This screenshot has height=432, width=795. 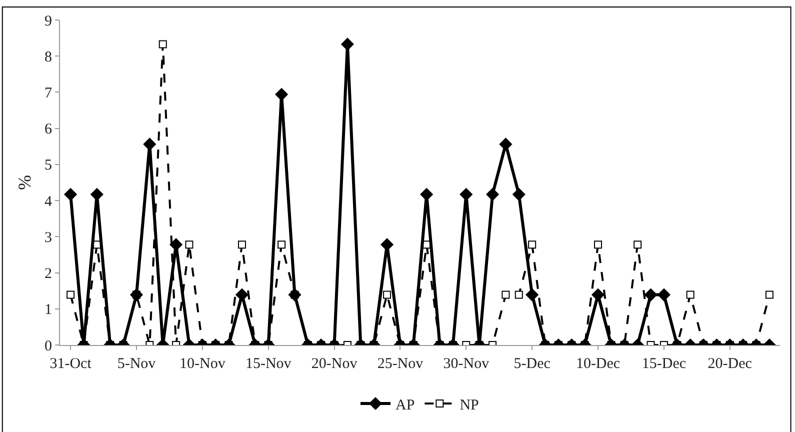 What do you see at coordinates (48, 166) in the screenshot?
I see `y-tick-label: 5` at bounding box center [48, 166].